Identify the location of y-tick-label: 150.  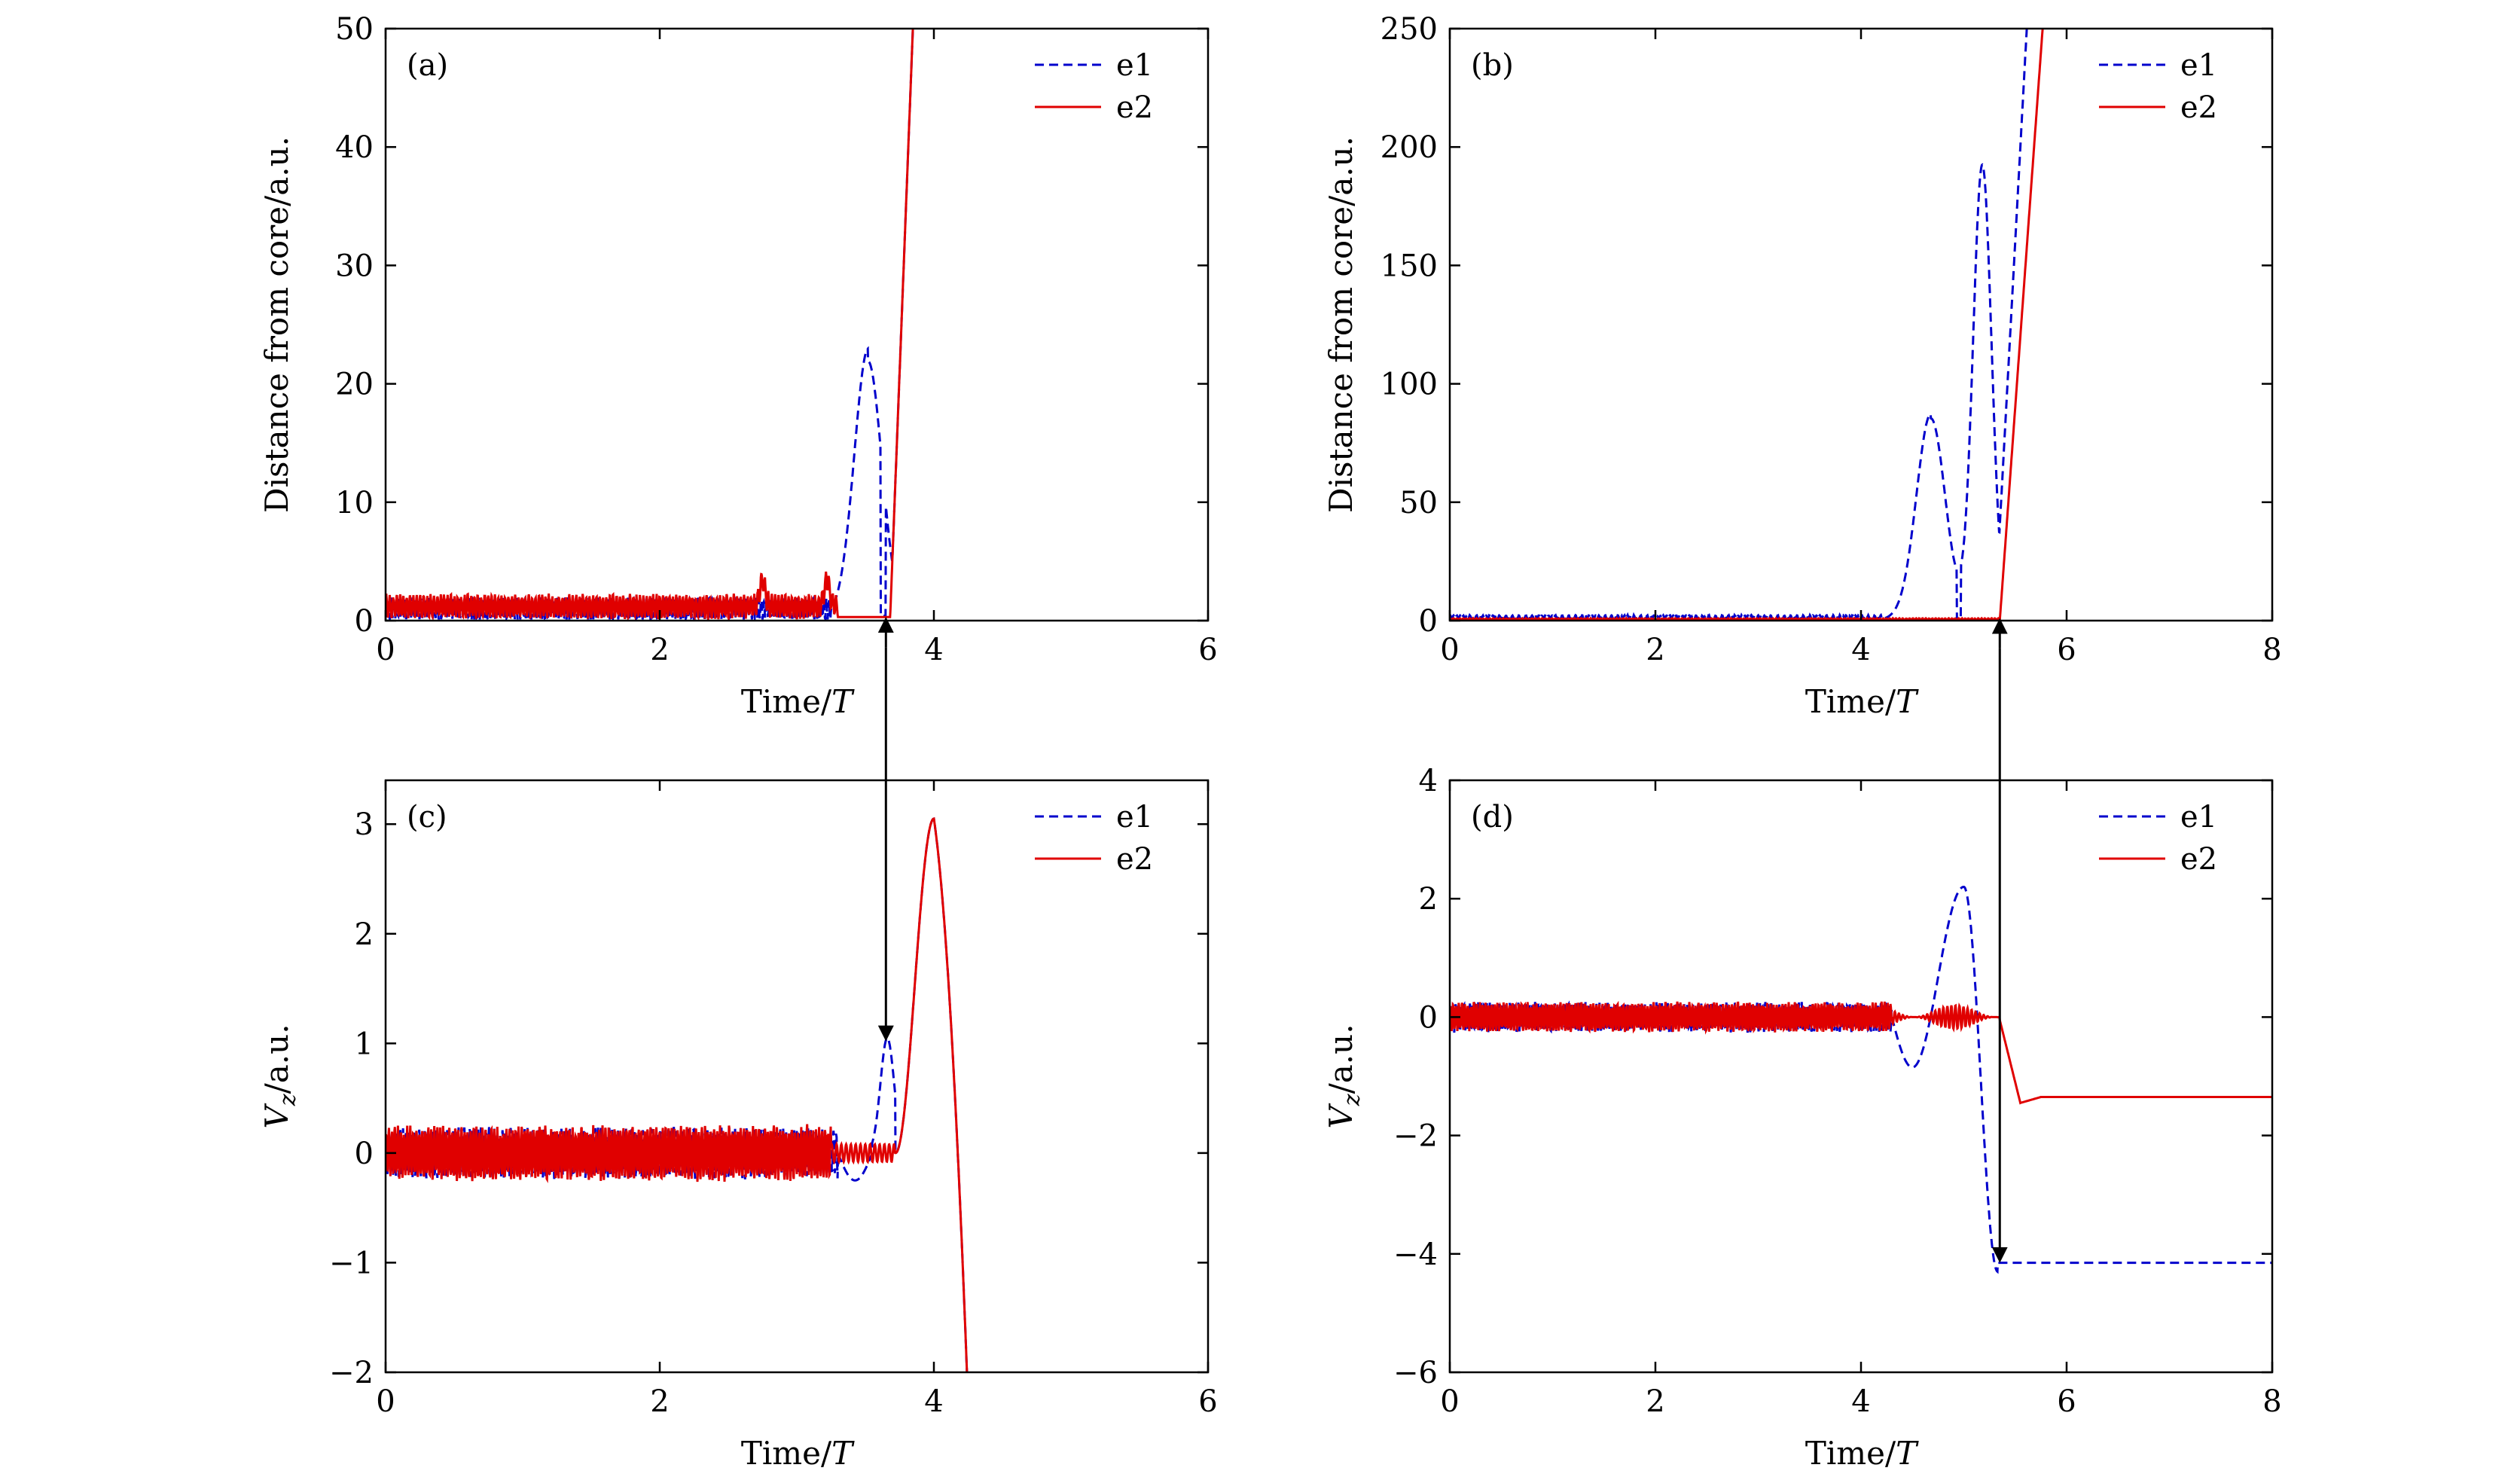
(1409, 266).